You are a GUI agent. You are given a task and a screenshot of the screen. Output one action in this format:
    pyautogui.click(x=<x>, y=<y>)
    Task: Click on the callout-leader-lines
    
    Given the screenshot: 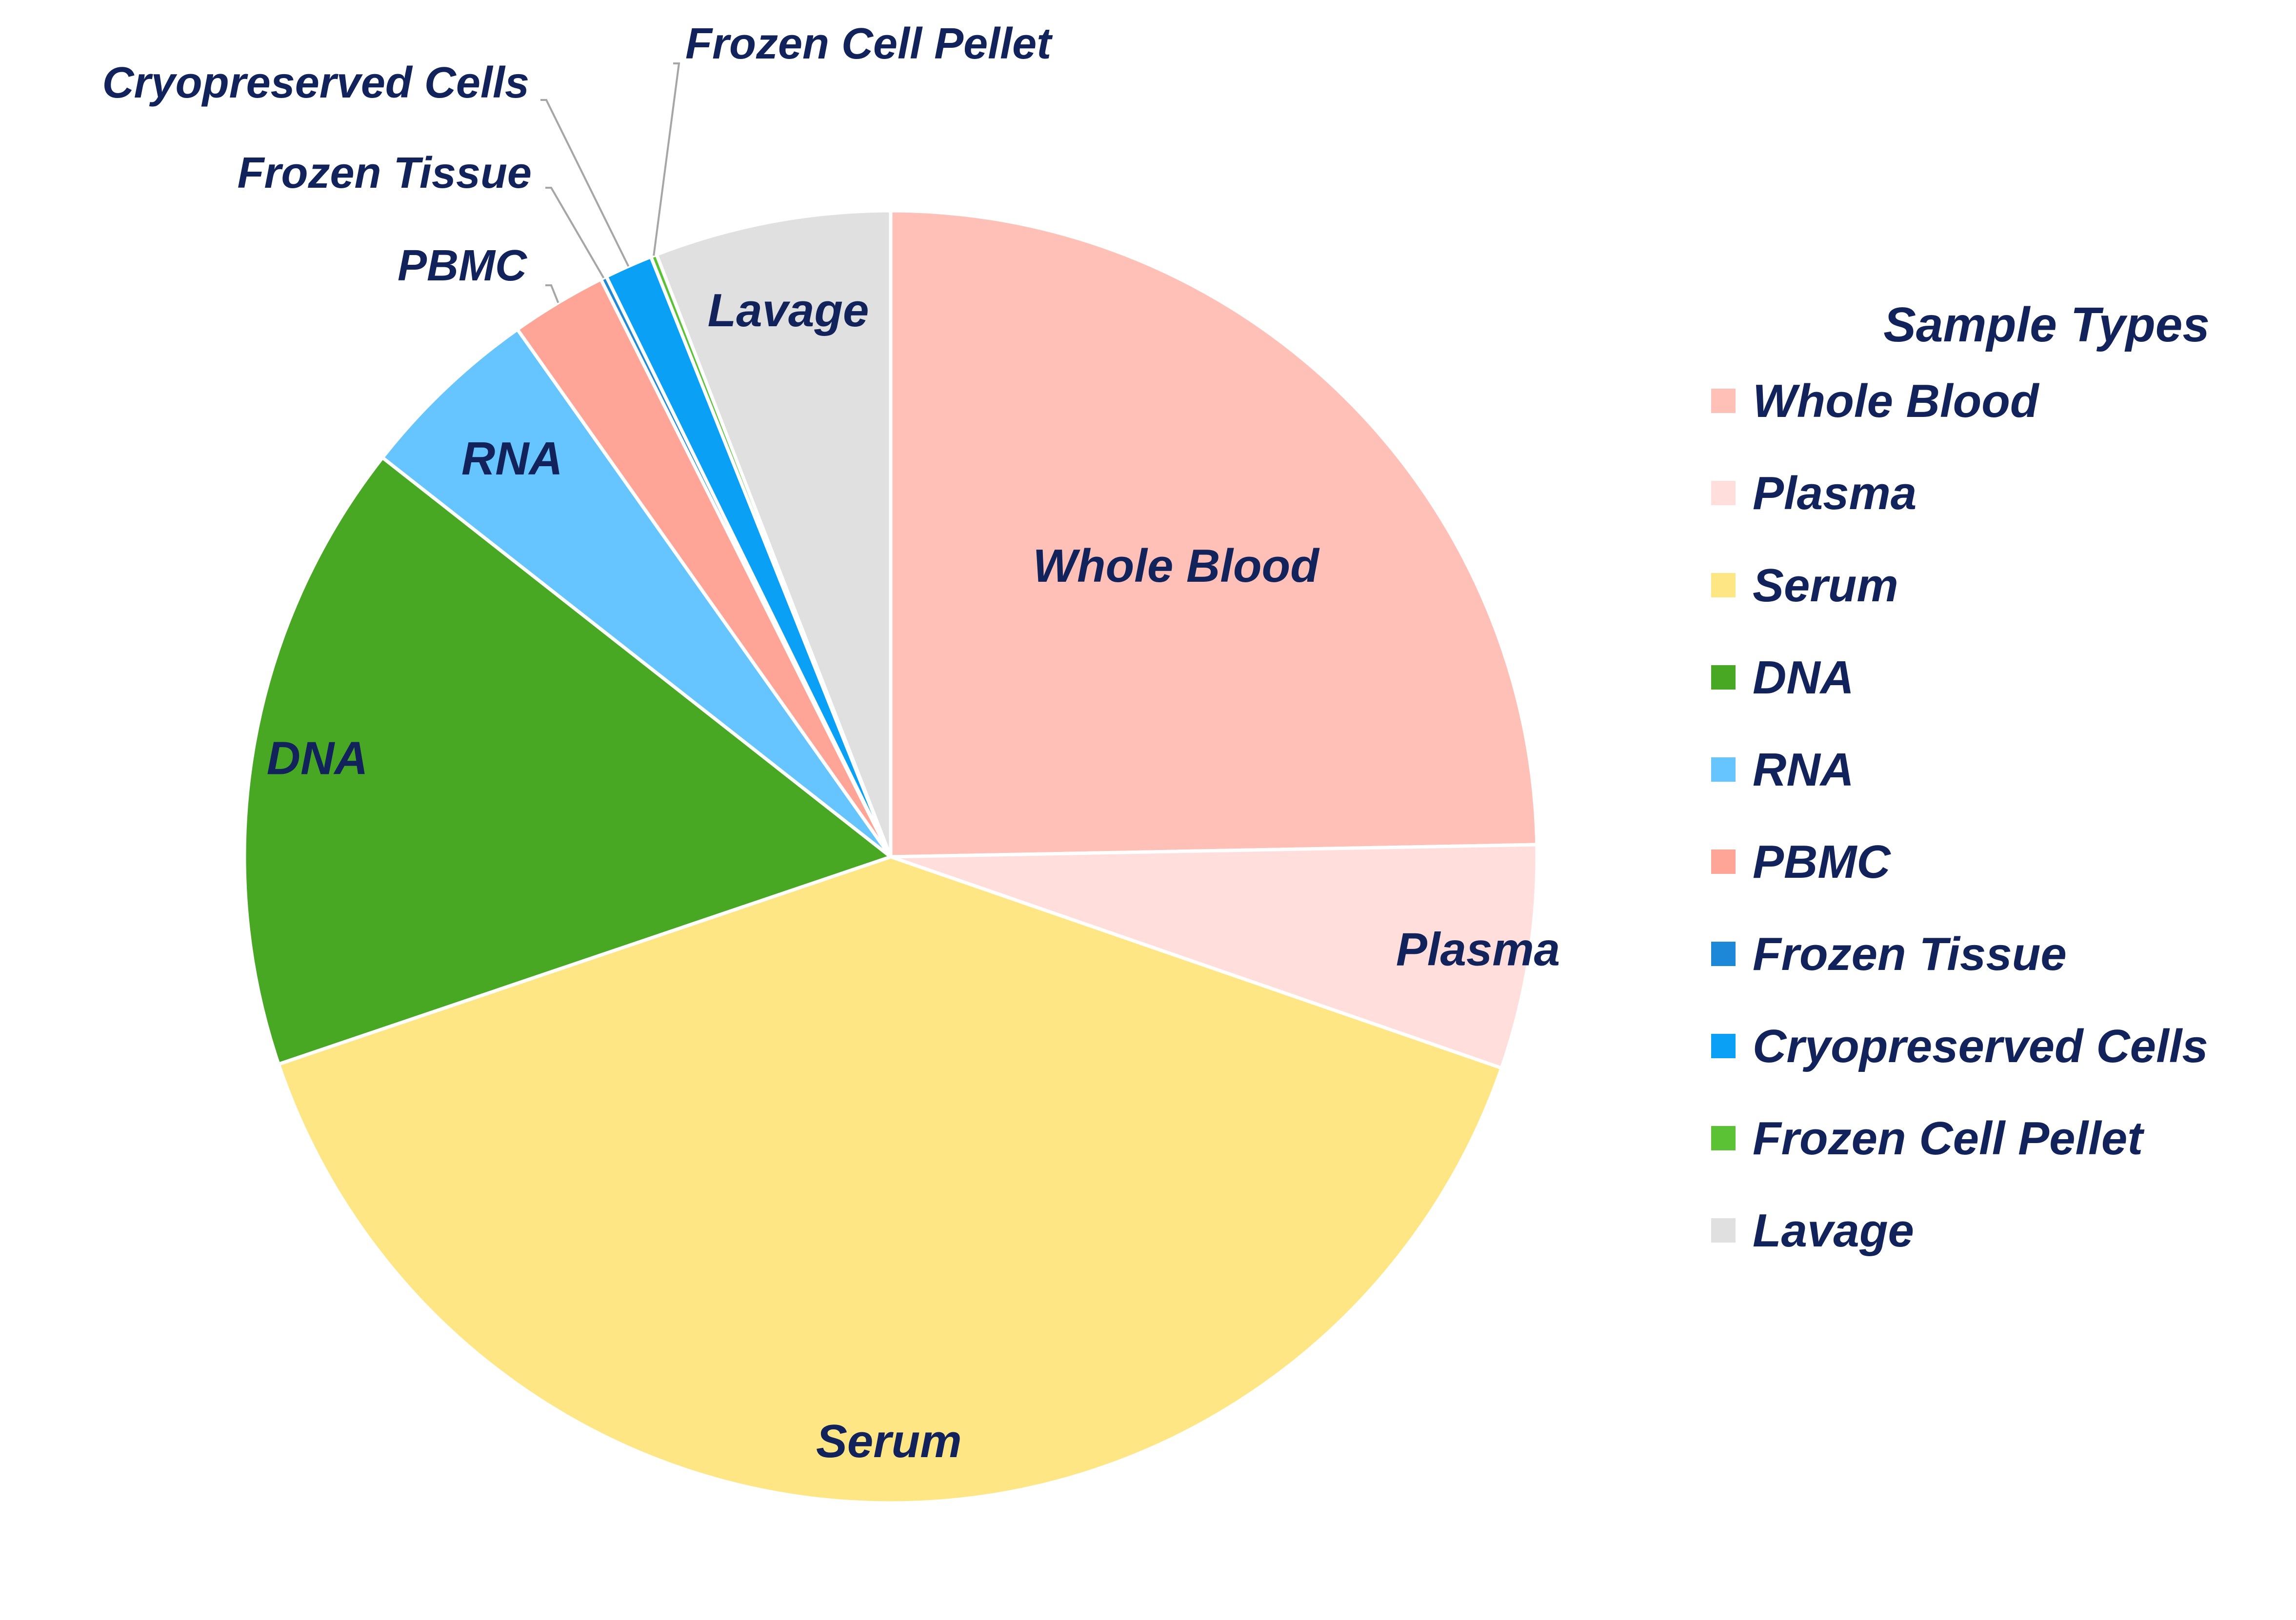 What is the action you would take?
    pyautogui.click(x=610, y=182)
    